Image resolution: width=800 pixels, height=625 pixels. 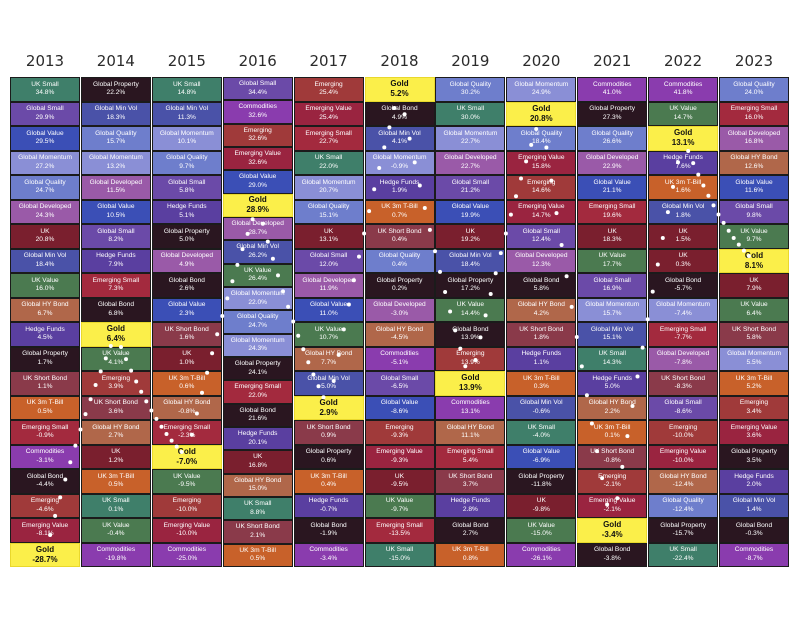 I want to click on cell-value: 15.1%, so click(x=328, y=215).